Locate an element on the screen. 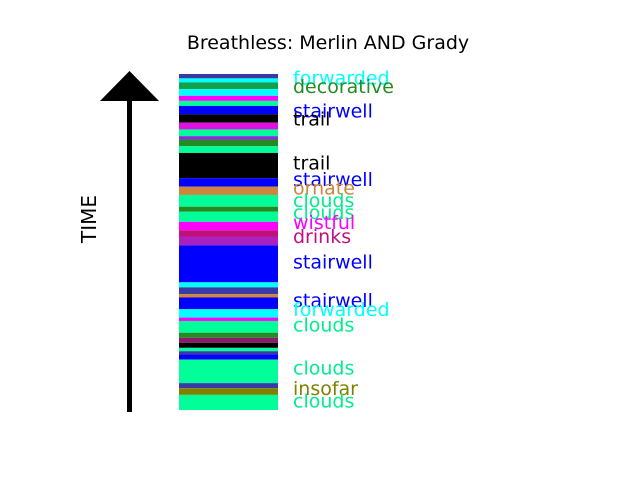 The image size is (640, 480). segment-label: decorative is located at coordinates (343, 87).